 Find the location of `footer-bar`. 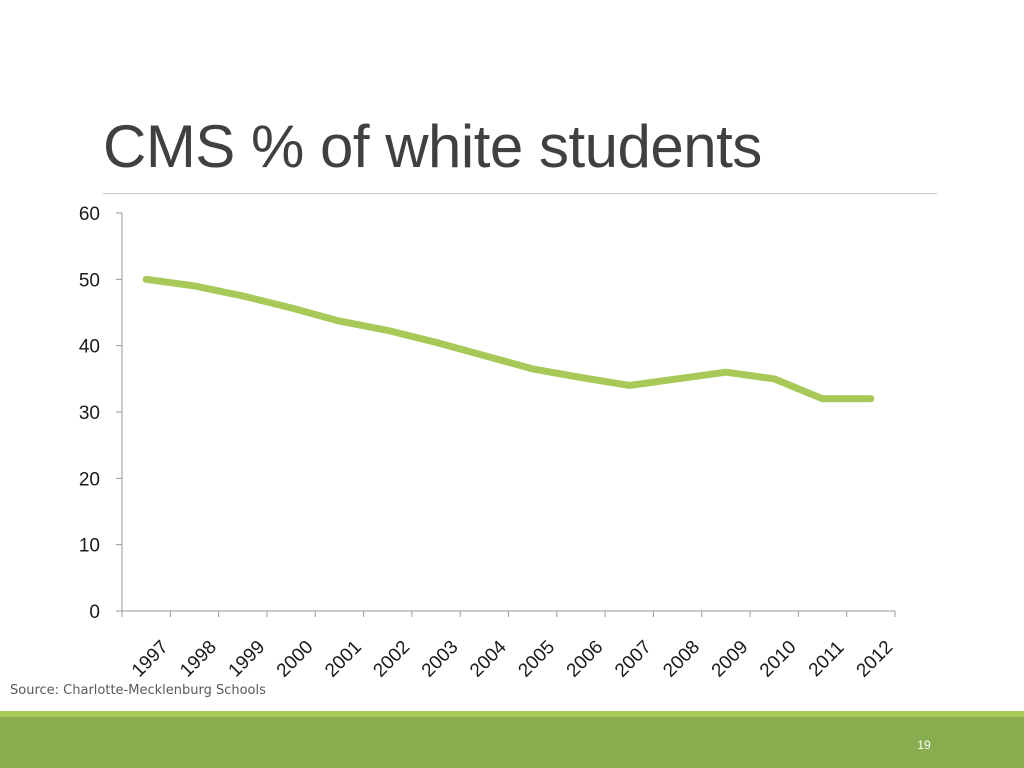

footer-bar is located at coordinates (512, 742).